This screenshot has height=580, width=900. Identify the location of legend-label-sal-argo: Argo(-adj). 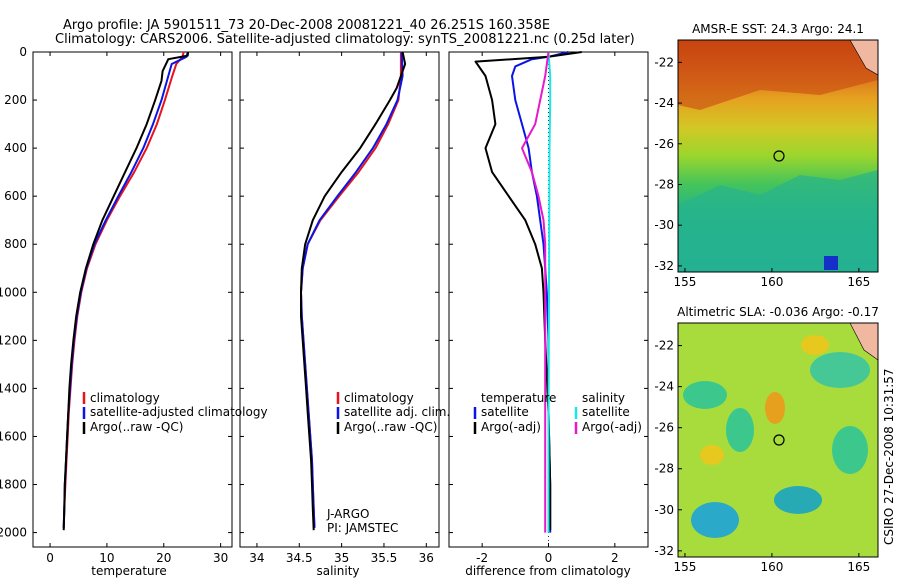
(612, 427).